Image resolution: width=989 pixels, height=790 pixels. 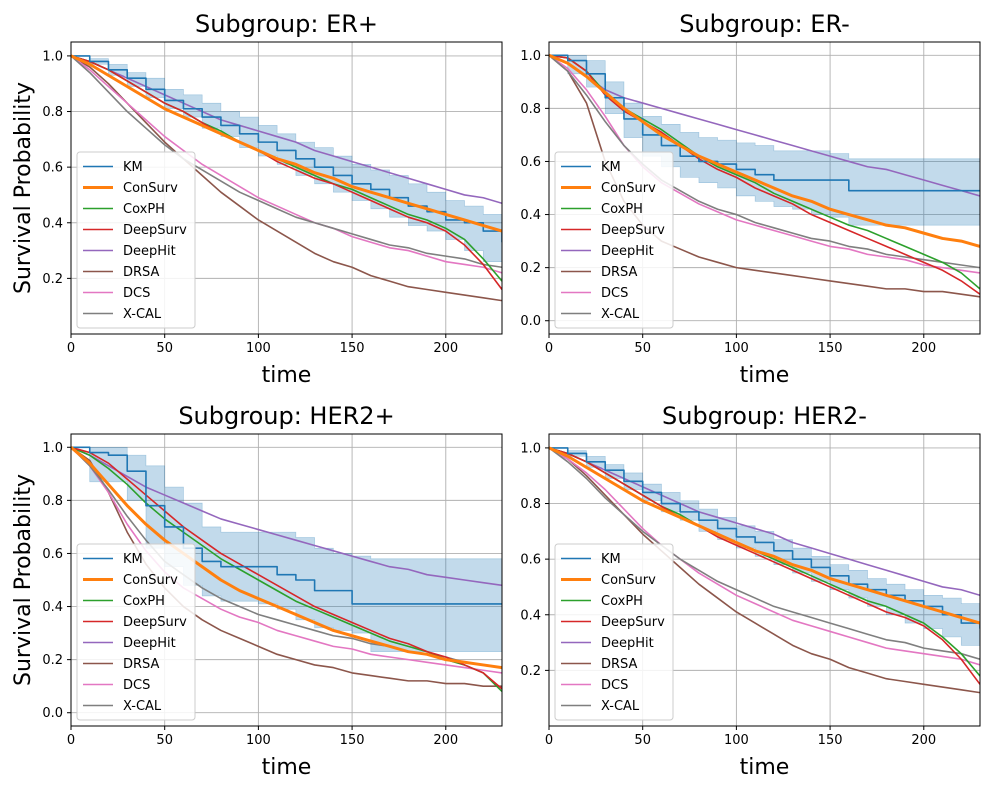 What do you see at coordinates (286, 416) in the screenshot?
I see `panel-title: Subgroup: HER2+` at bounding box center [286, 416].